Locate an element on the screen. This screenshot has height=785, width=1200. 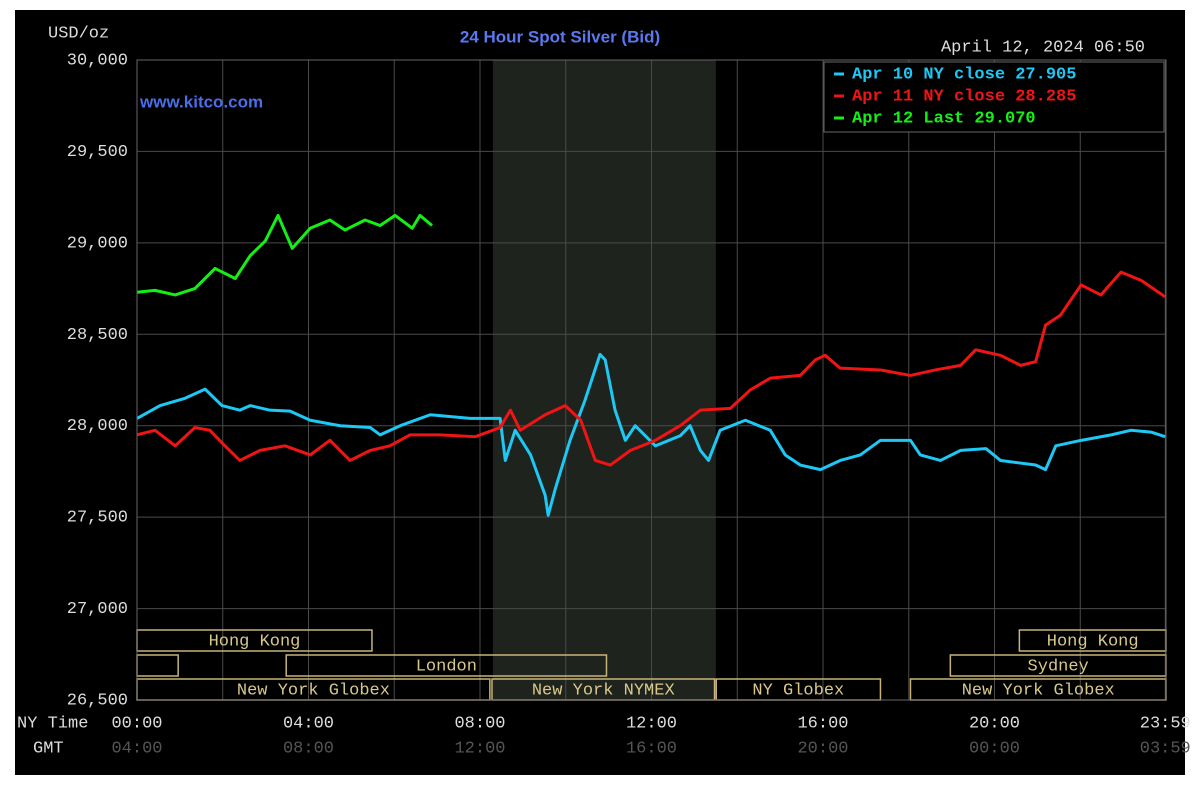
x-row-label: NY Time is located at coordinates (52, 723).